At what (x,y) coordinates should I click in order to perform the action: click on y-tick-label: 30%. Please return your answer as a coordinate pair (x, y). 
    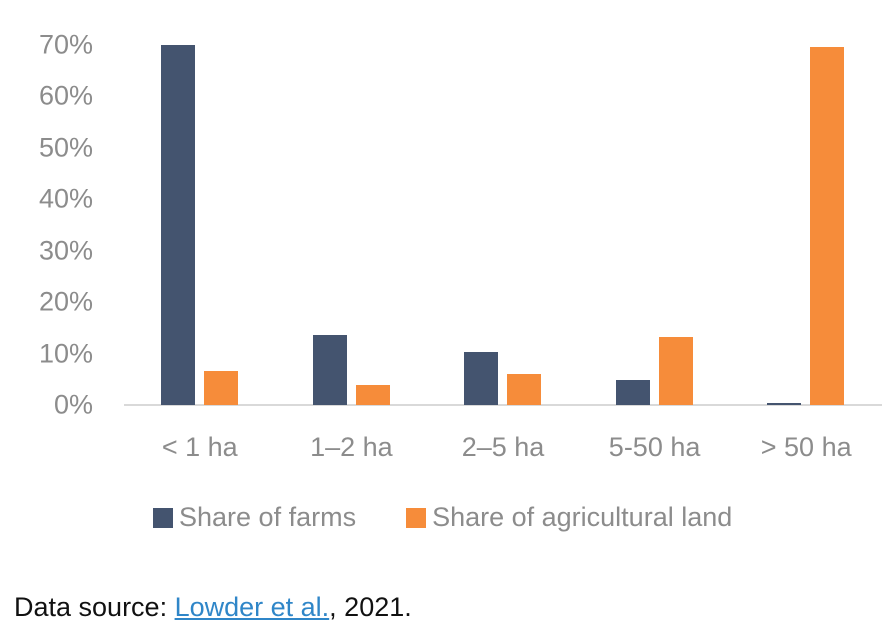
    Looking at the image, I should click on (65, 250).